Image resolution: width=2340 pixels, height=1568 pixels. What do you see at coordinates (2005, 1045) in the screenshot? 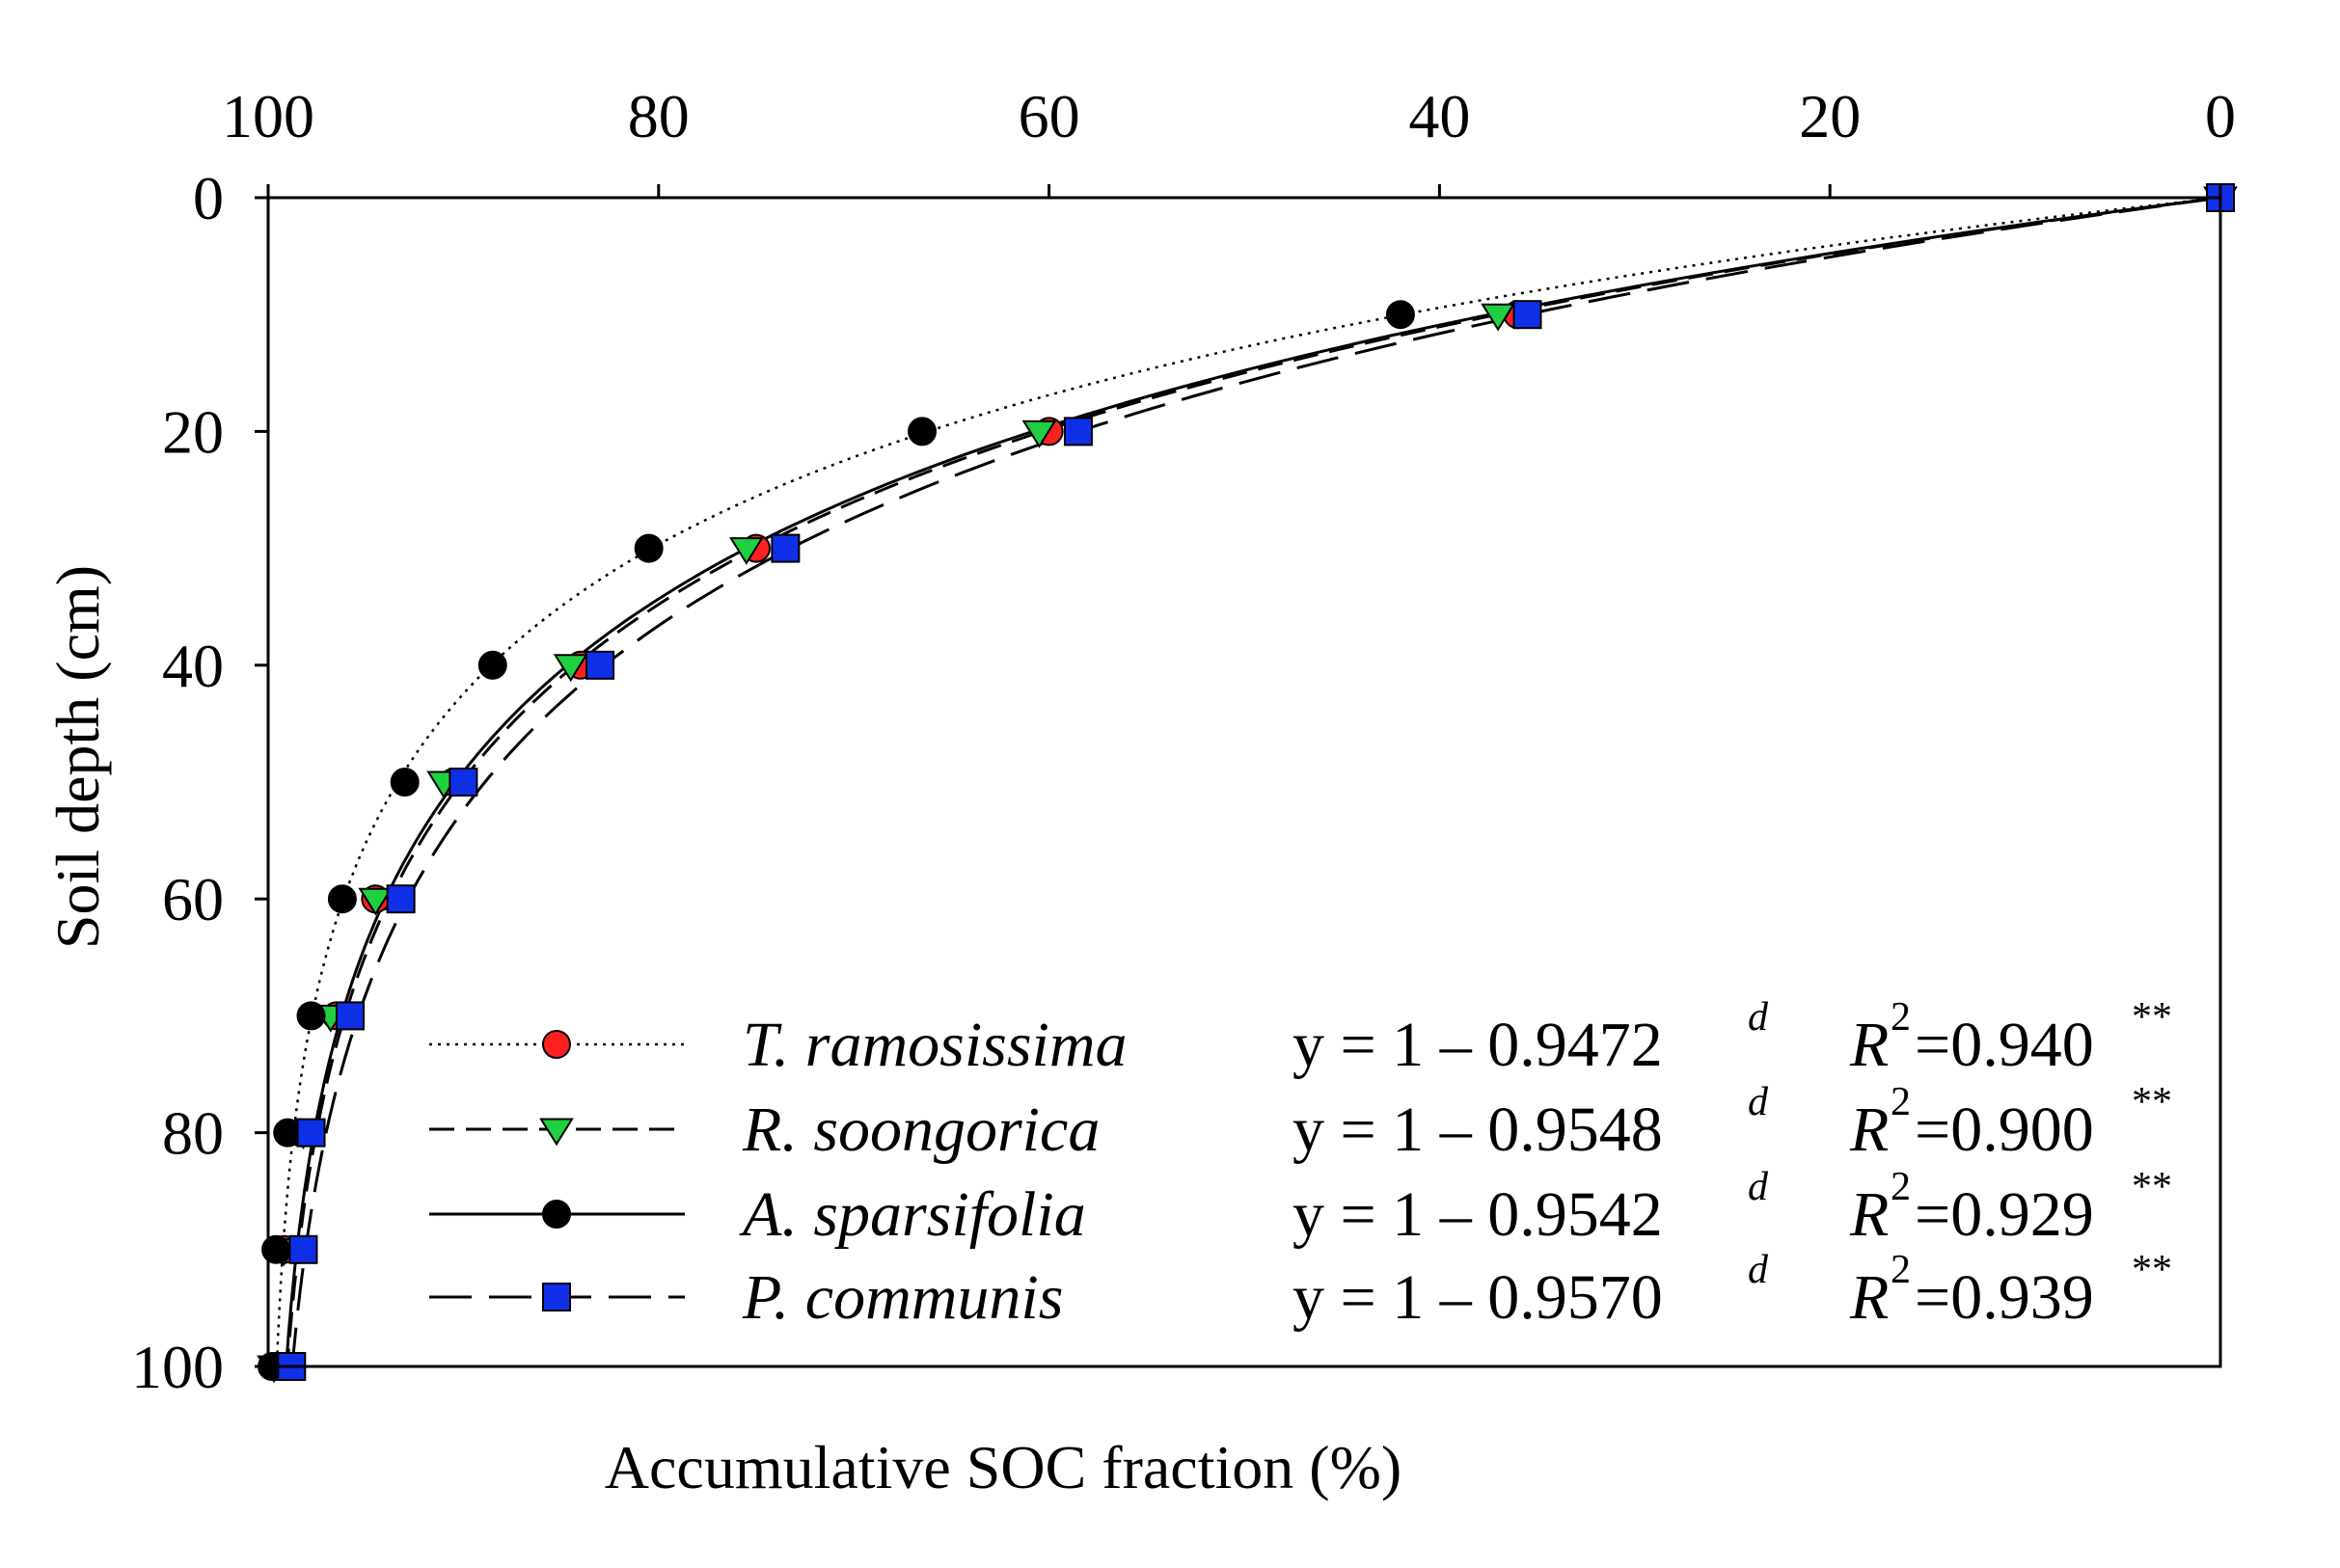
I see `legend-r2-value: =0.940` at bounding box center [2005, 1045].